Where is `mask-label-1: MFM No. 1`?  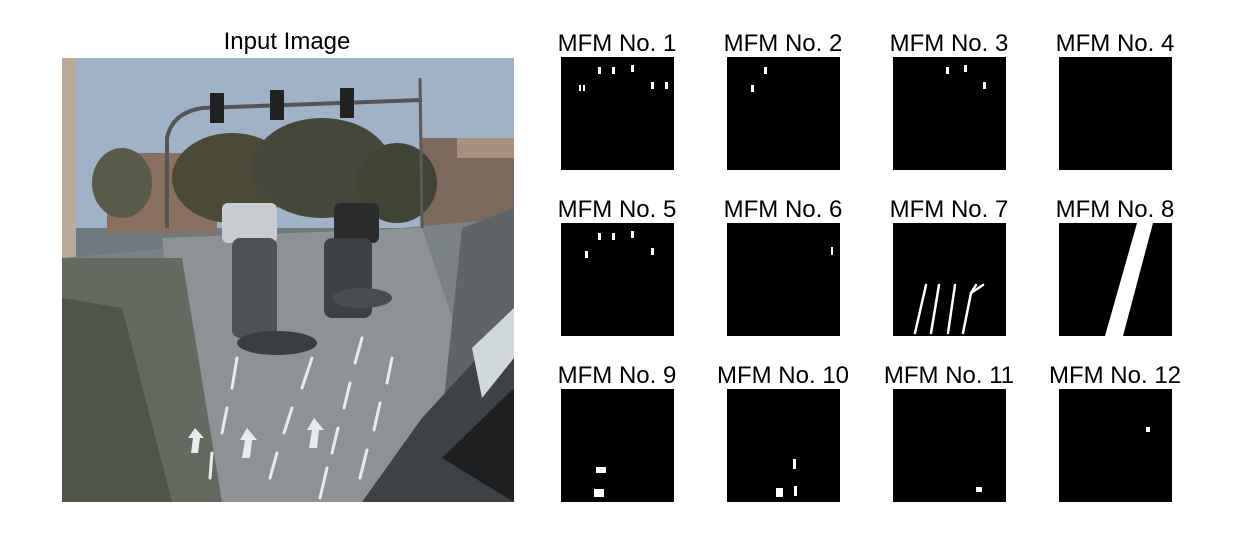 mask-label-1: MFM No. 1 is located at coordinates (617, 44).